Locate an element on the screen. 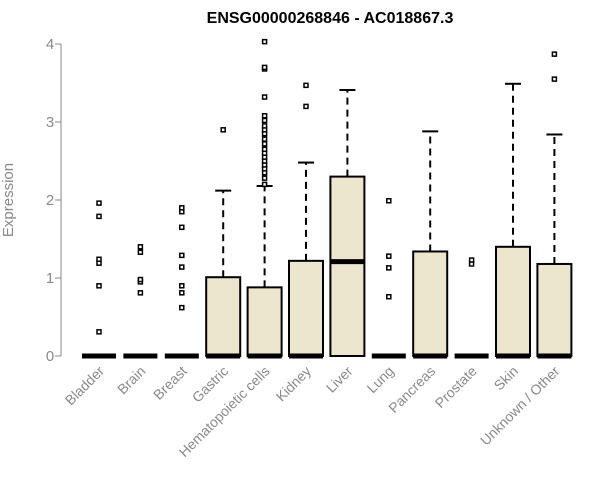  box-unknown-other is located at coordinates (554, 205).